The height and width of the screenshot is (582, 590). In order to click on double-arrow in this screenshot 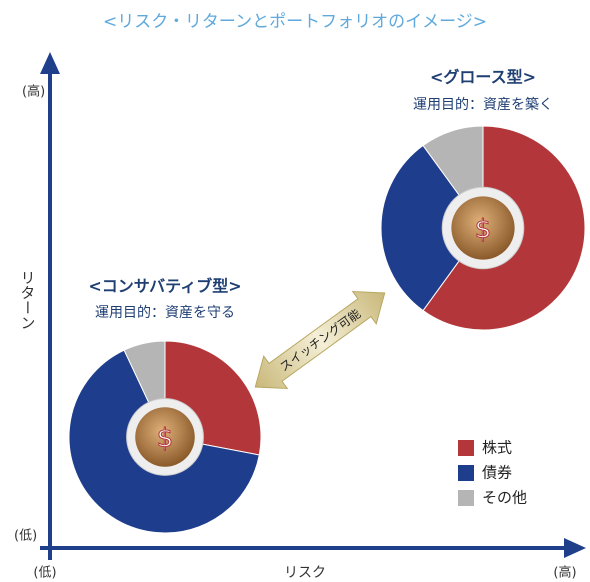, I will do `click(320, 340)`.